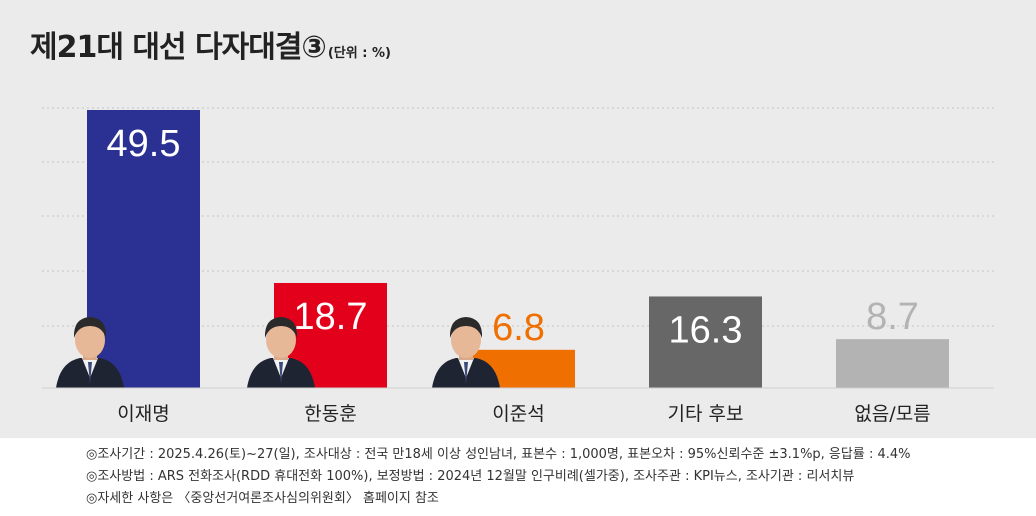 The height and width of the screenshot is (516, 1036). I want to click on chart-title: 제21대 대선 다자대결③ (단위 : %), so click(210, 44).